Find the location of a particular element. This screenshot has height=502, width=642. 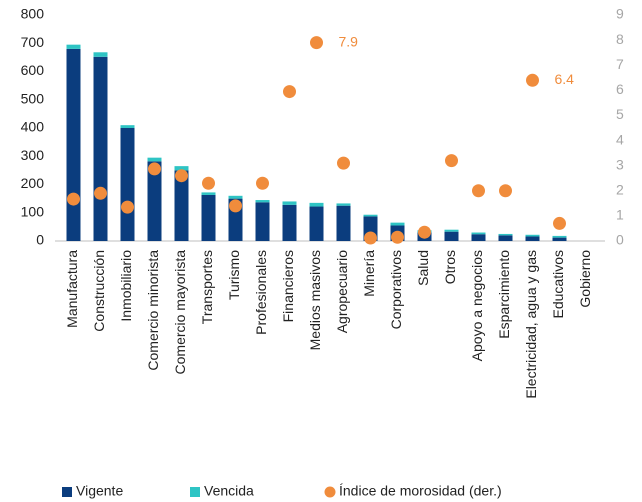

x-tick-label: Manufactura is located at coordinates (72, 289).